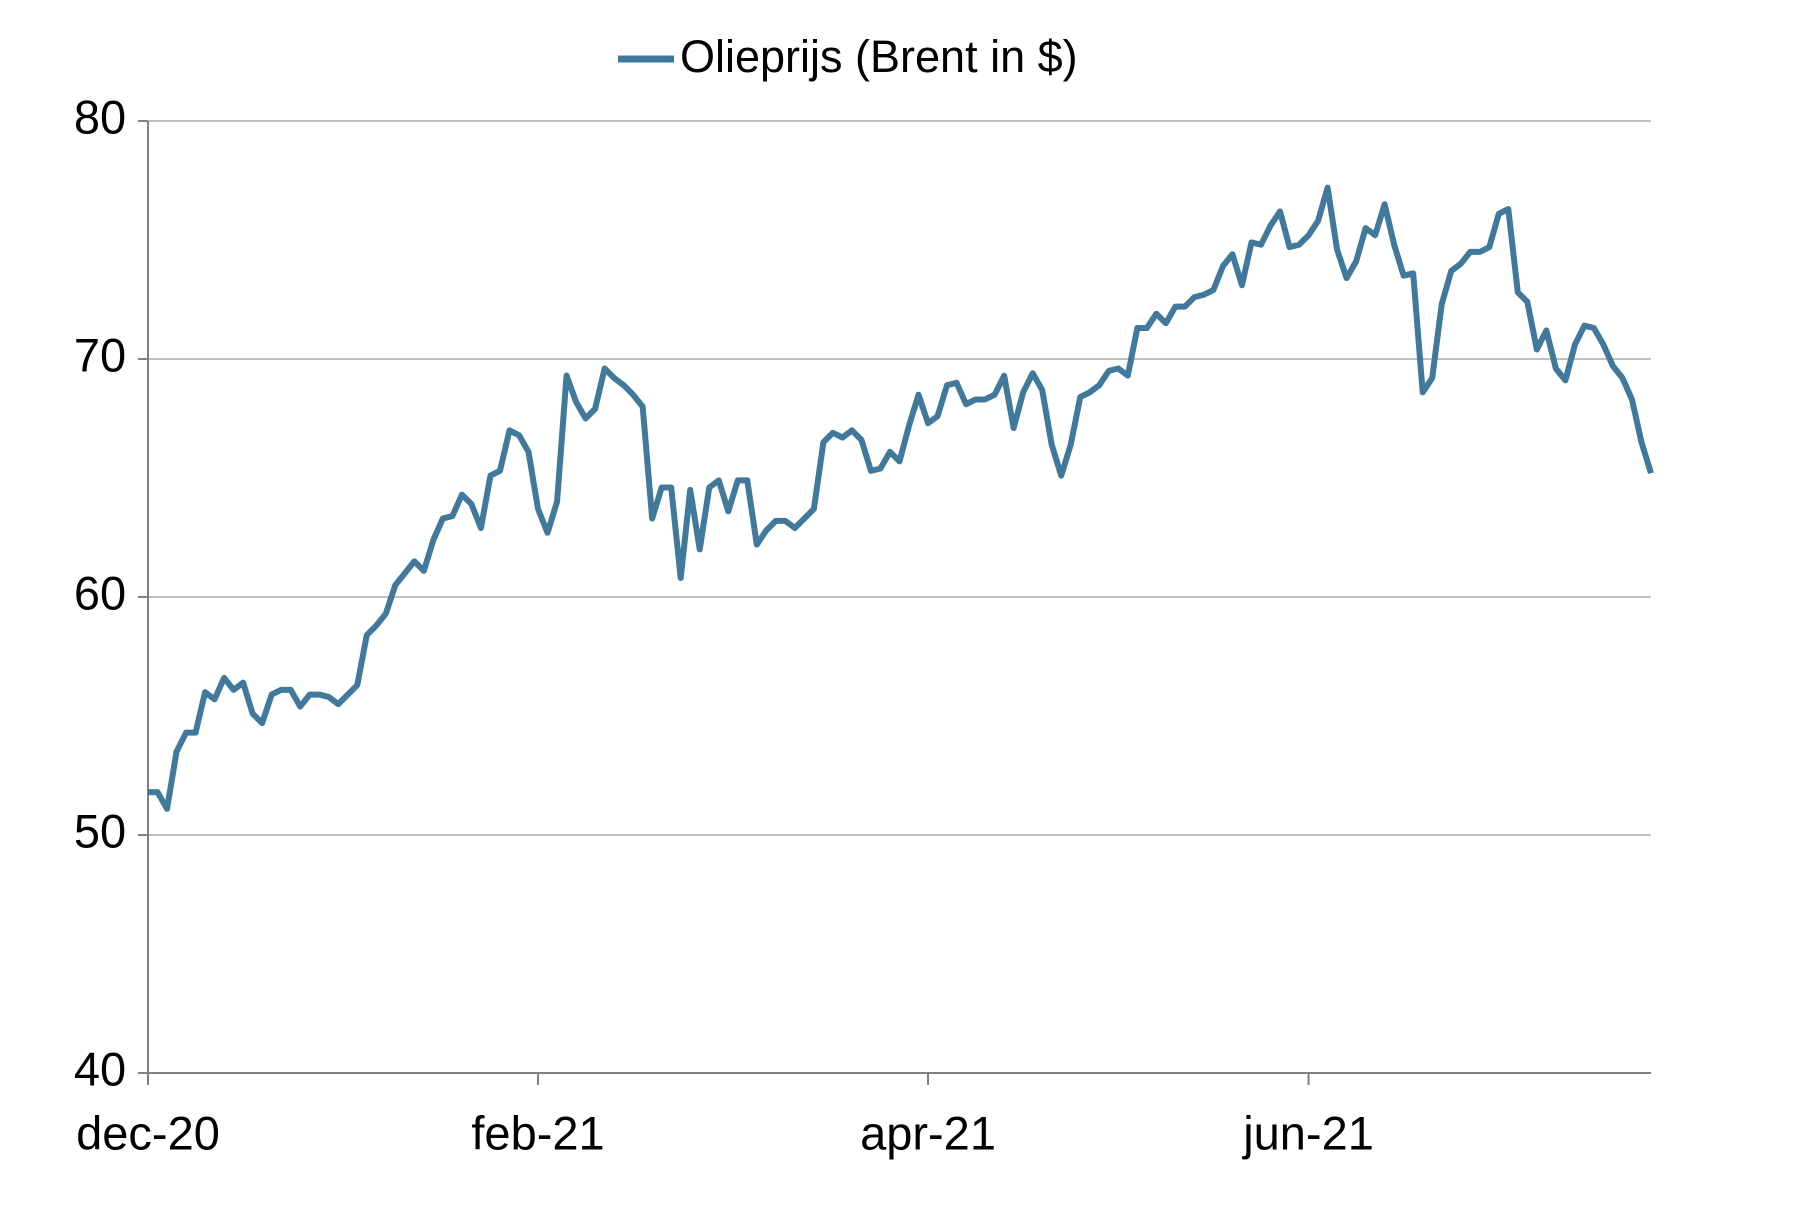 The width and height of the screenshot is (1806, 1209). What do you see at coordinates (100, 592) in the screenshot?
I see `y-tick-label: 60` at bounding box center [100, 592].